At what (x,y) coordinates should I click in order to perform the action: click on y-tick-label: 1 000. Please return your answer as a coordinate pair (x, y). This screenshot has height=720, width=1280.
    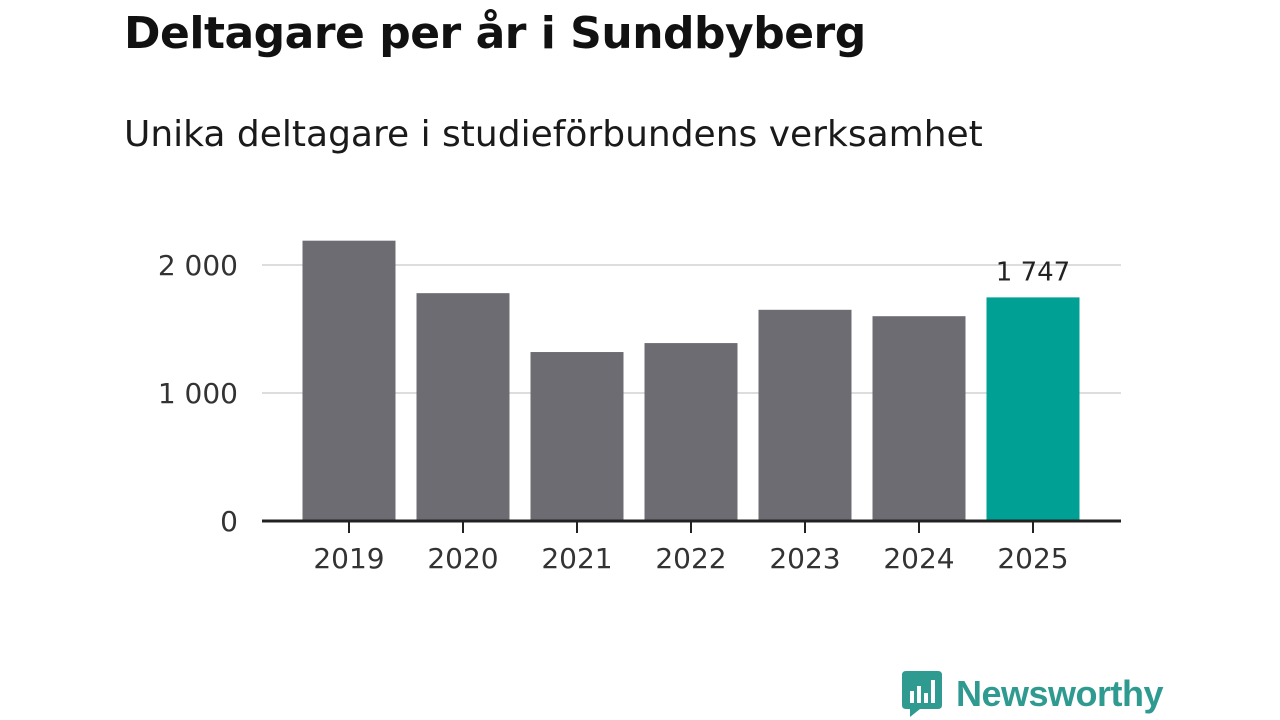
    Looking at the image, I should click on (198, 393).